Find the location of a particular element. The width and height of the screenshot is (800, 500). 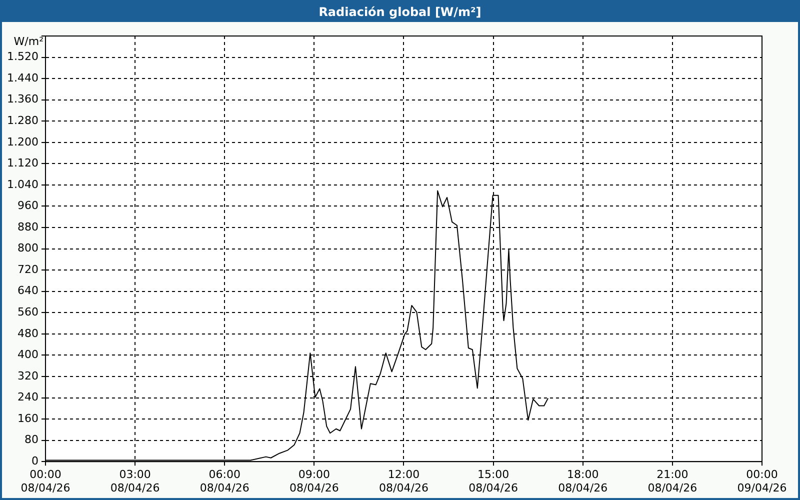

y-tick-label: 1.440 is located at coordinates (22, 77).